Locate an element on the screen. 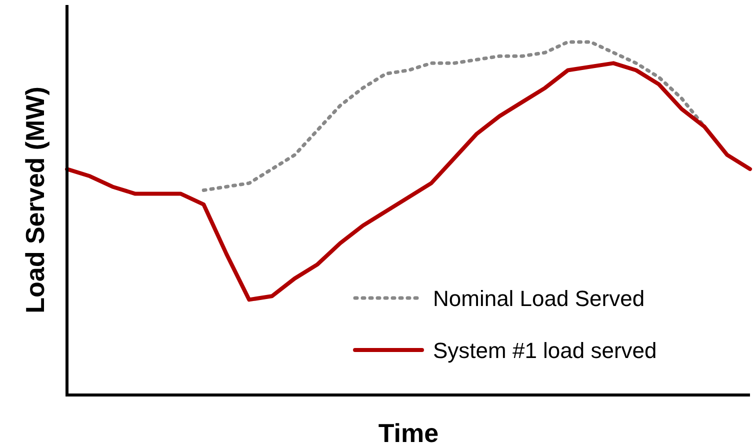 This screenshot has height=448, width=754. legend-label: System #1 load served is located at coordinates (545, 350).